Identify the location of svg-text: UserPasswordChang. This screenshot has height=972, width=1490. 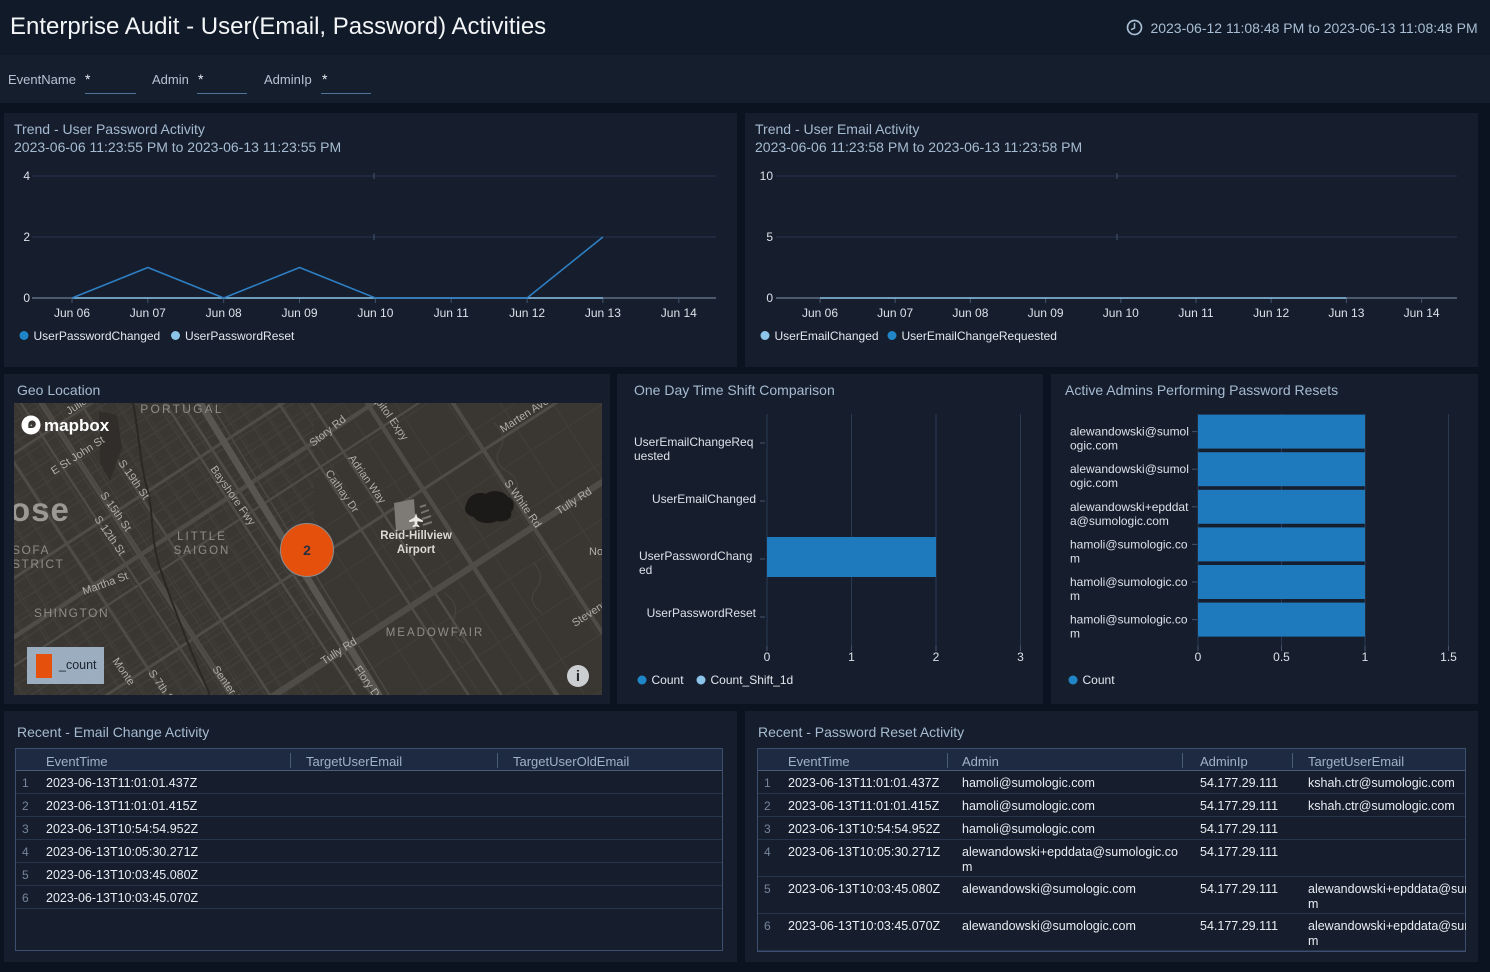
(695, 556).